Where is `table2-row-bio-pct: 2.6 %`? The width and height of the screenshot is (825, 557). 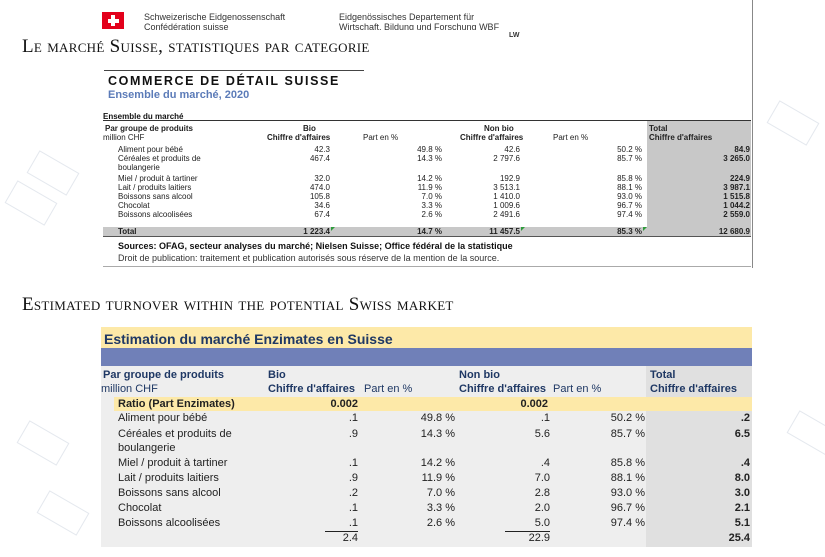 table2-row-bio-pct: 2.6 % is located at coordinates (440, 523).